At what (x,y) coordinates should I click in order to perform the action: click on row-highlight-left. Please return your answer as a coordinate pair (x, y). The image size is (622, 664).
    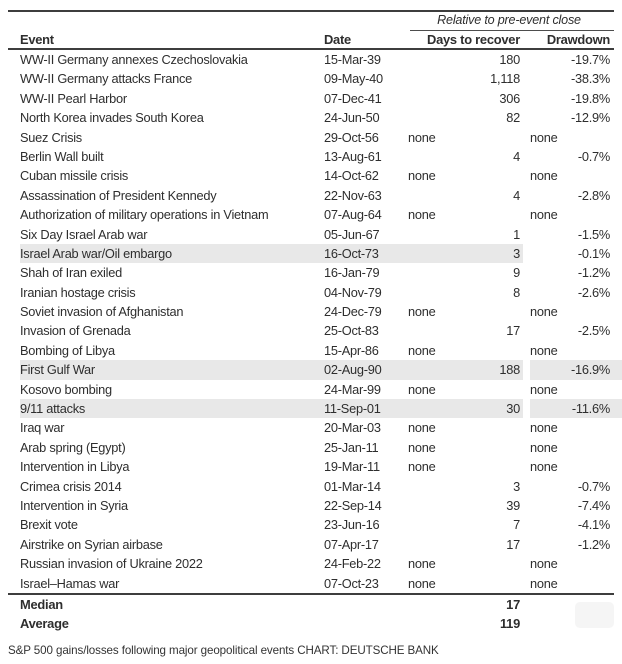
    Looking at the image, I should click on (271, 253).